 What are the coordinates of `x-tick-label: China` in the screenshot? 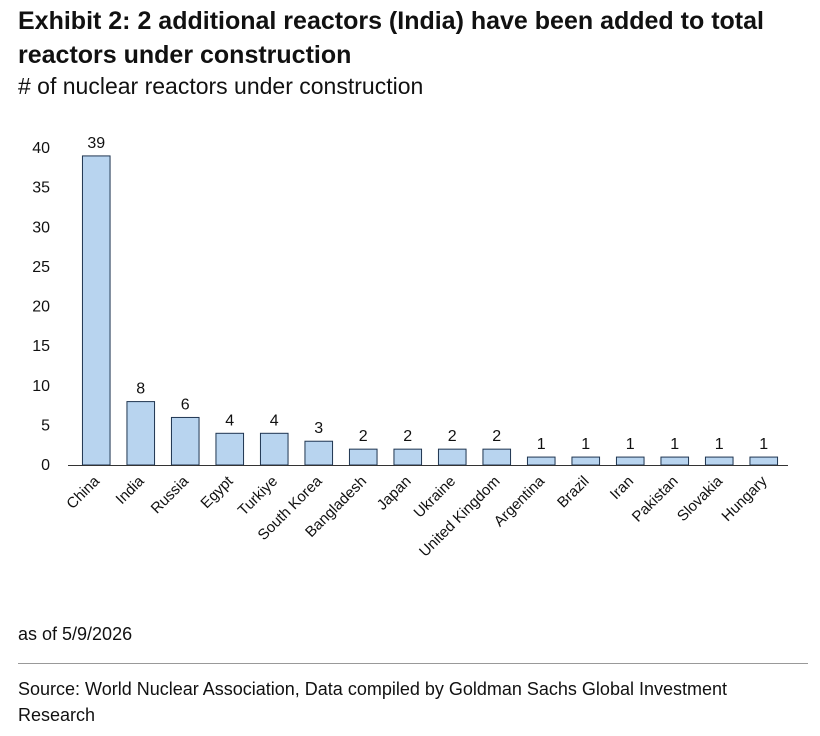 It's located at (83, 492).